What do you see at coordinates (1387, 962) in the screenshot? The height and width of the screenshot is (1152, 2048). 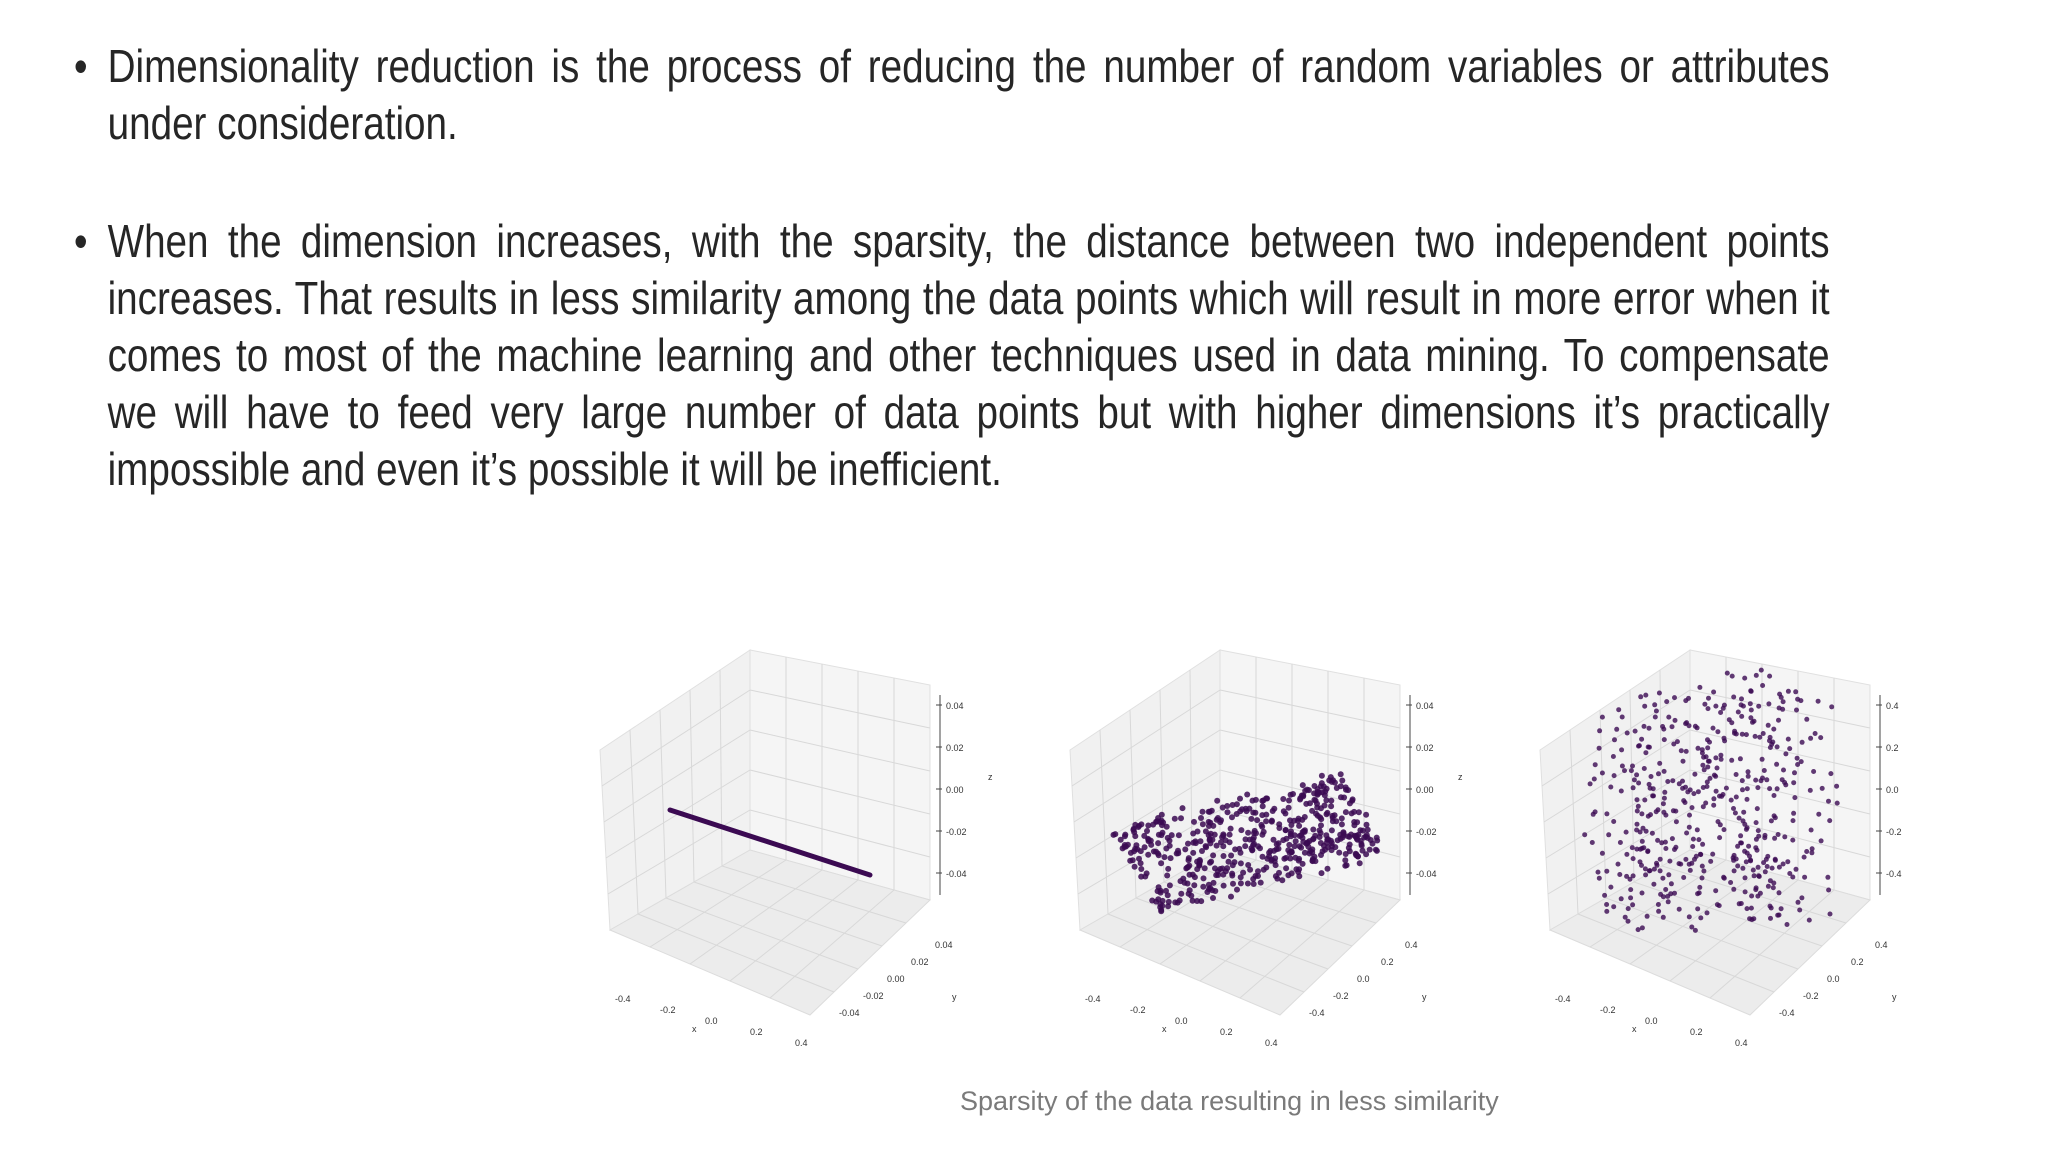 I see `y-tick-label: 0.2` at bounding box center [1387, 962].